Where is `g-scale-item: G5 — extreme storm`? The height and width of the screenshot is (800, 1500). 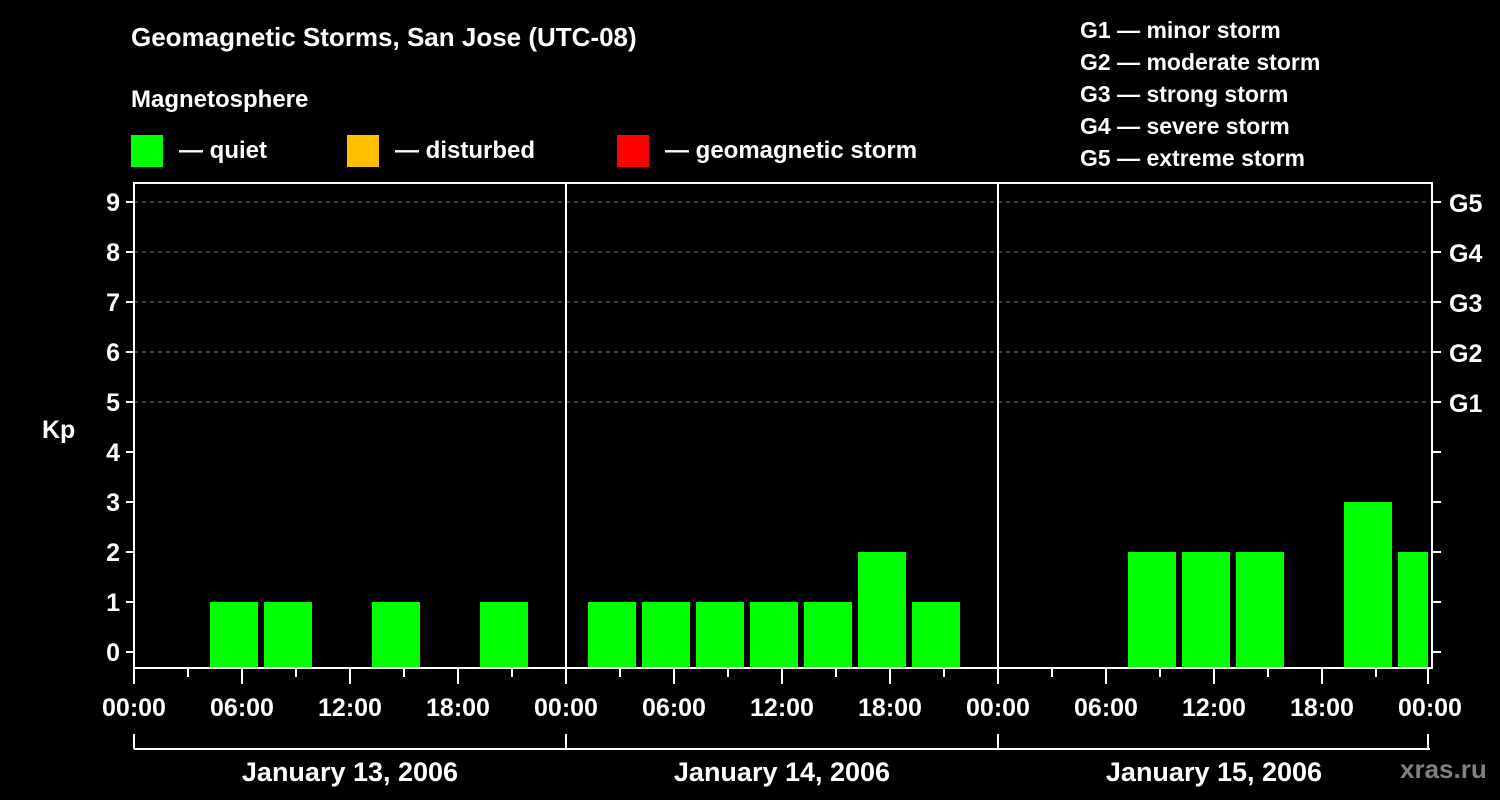 g-scale-item: G5 — extreme storm is located at coordinates (1192, 158).